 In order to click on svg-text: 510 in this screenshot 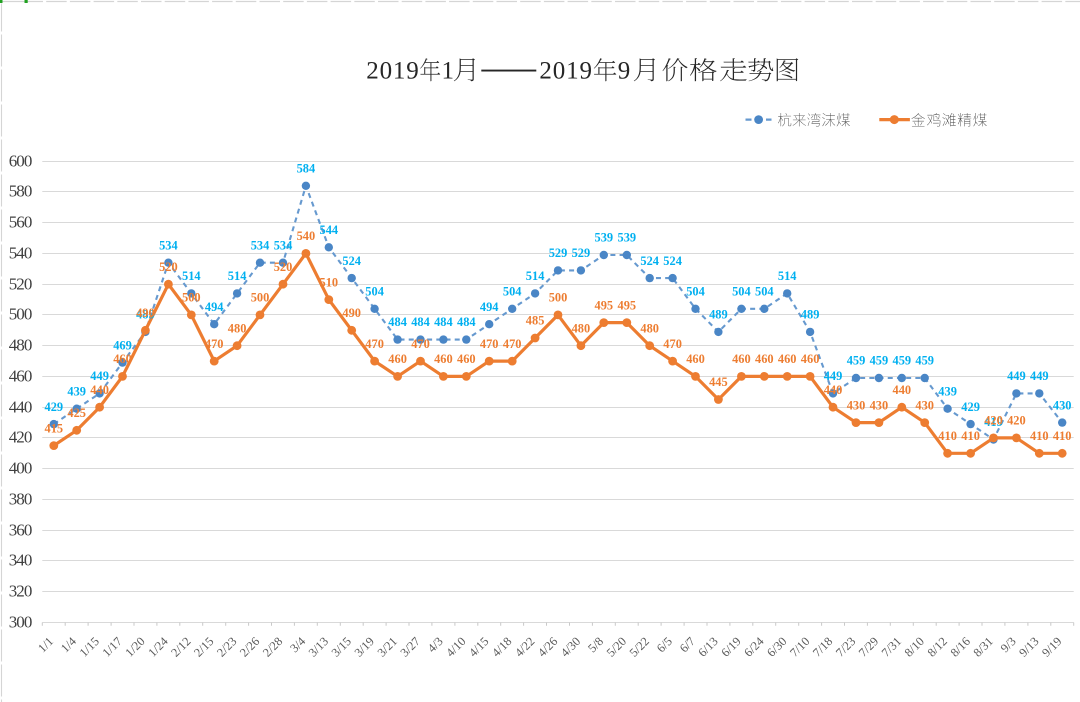, I will do `click(329, 282)`.